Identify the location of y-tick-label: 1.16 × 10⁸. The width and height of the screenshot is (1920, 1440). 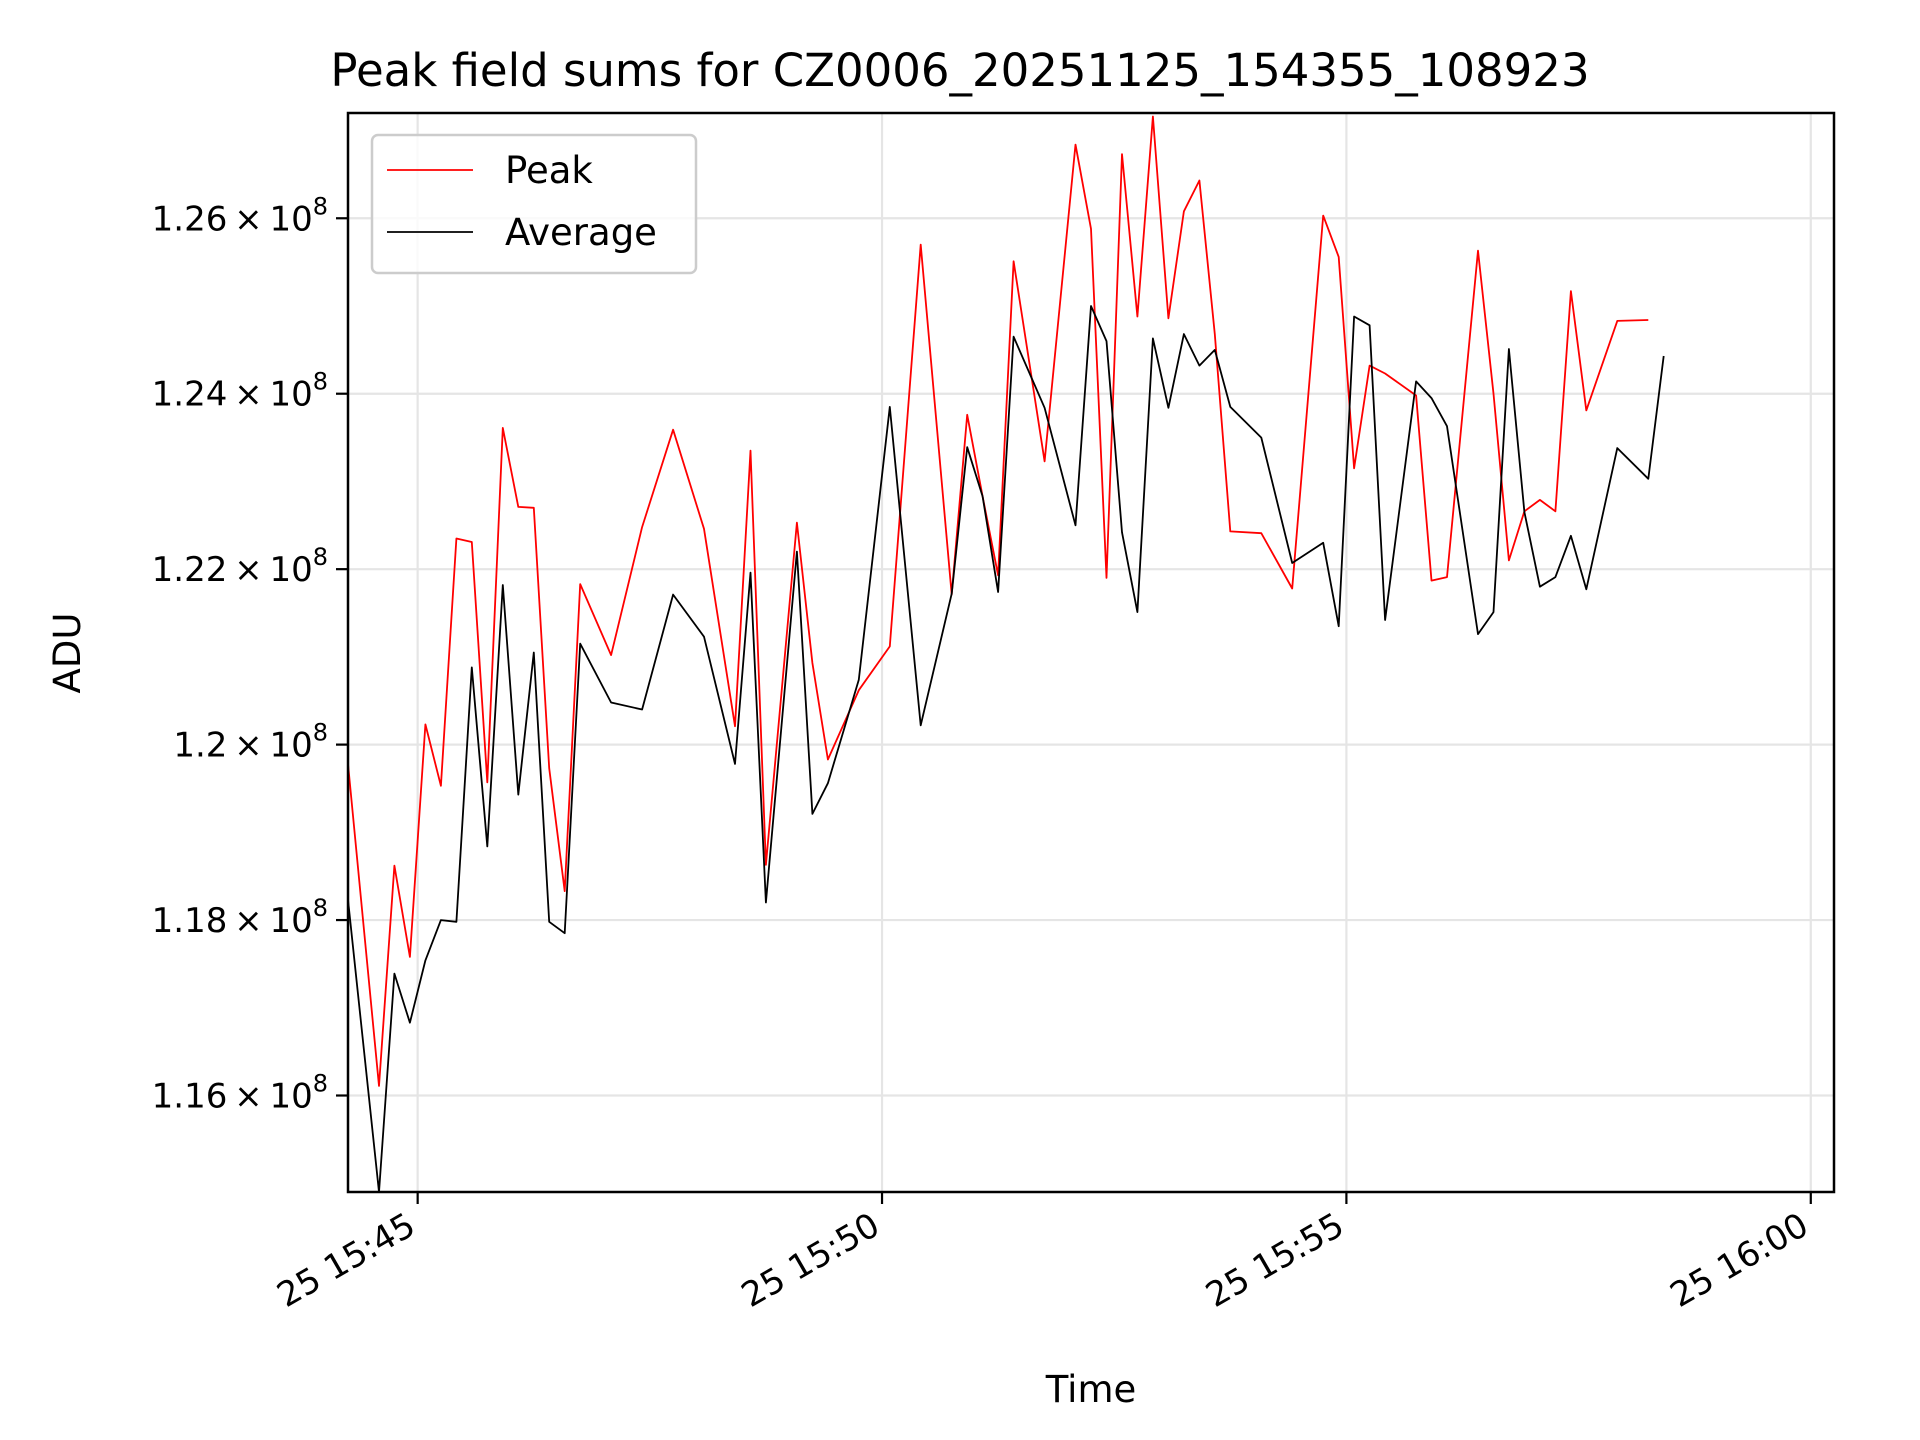
(240, 1093).